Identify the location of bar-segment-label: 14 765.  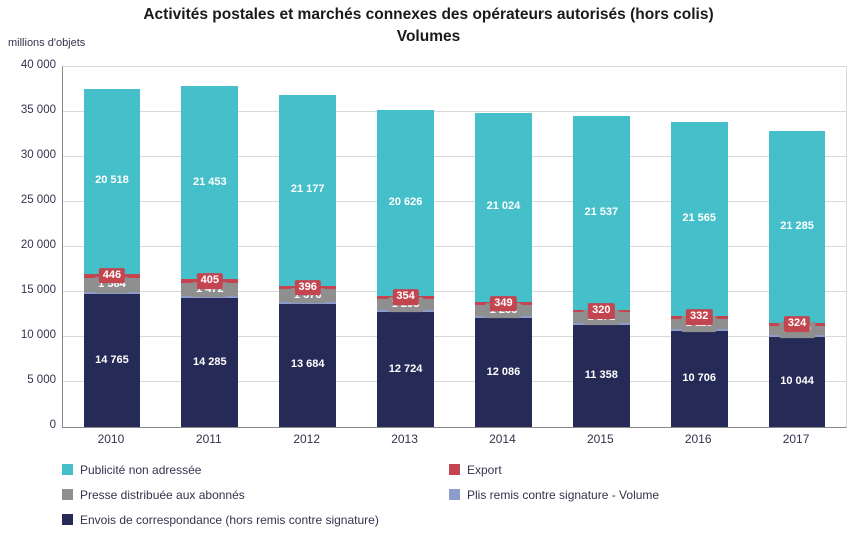
(112, 360).